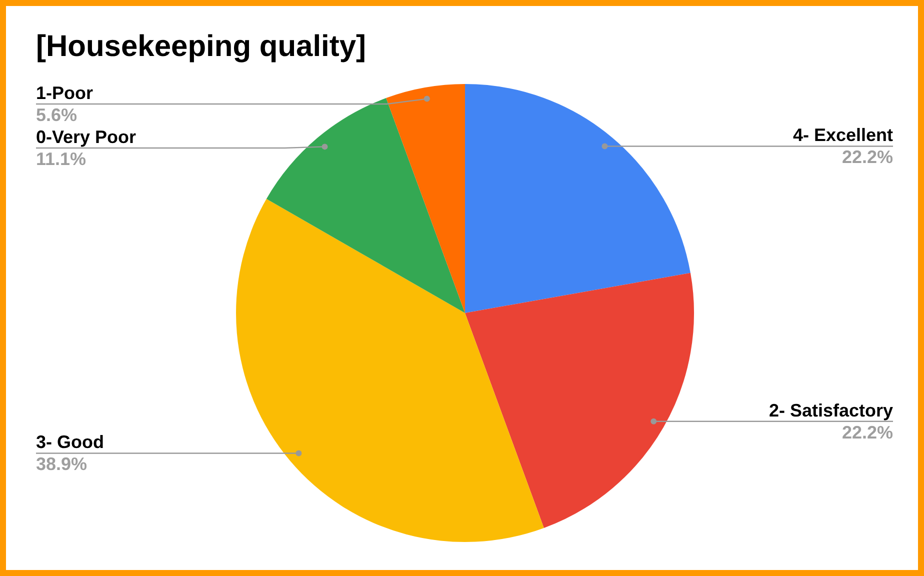 This screenshot has width=924, height=576. Describe the element at coordinates (201, 47) in the screenshot. I see `chart-title: [Housekeeping quality]` at that location.